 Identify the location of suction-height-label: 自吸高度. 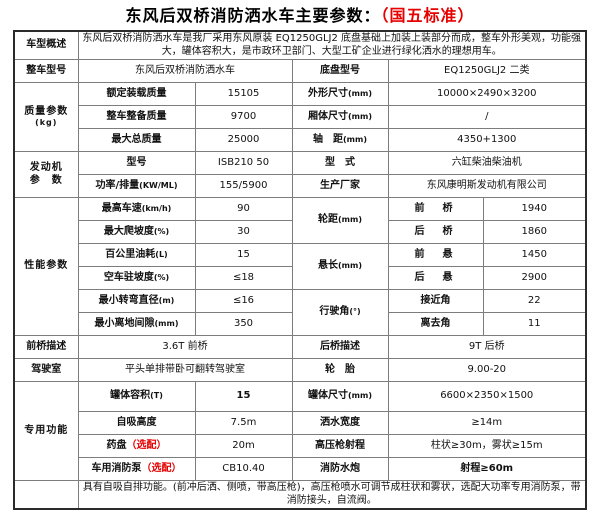
(136, 423).